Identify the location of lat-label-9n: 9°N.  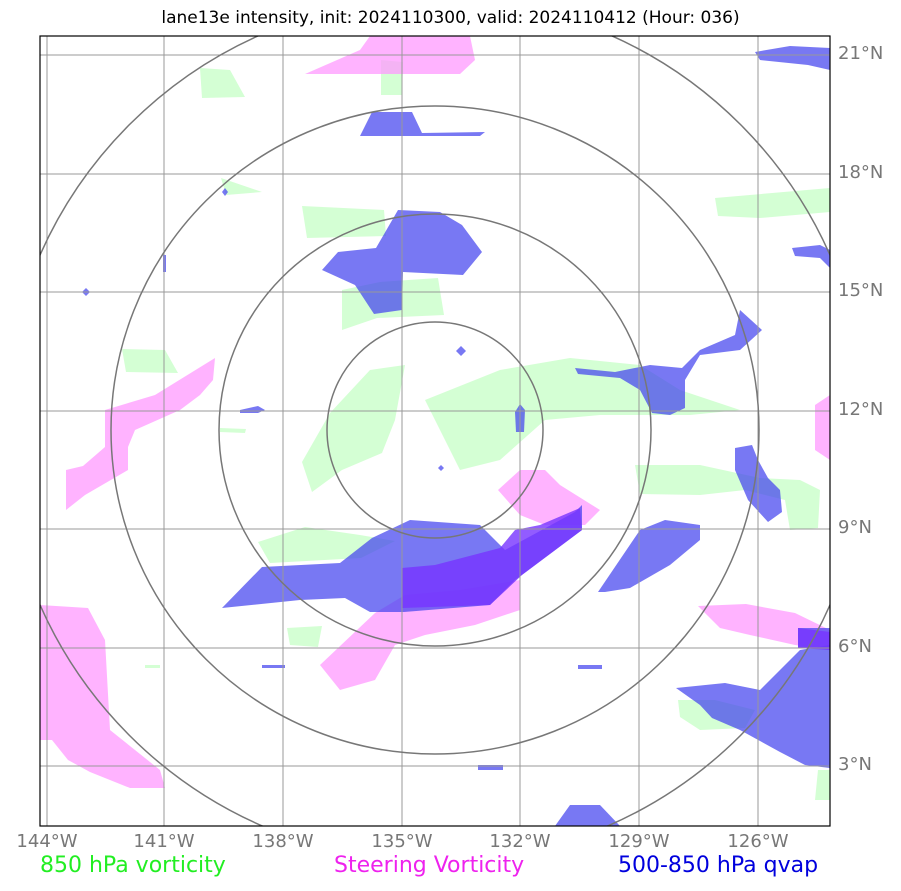
(855, 527).